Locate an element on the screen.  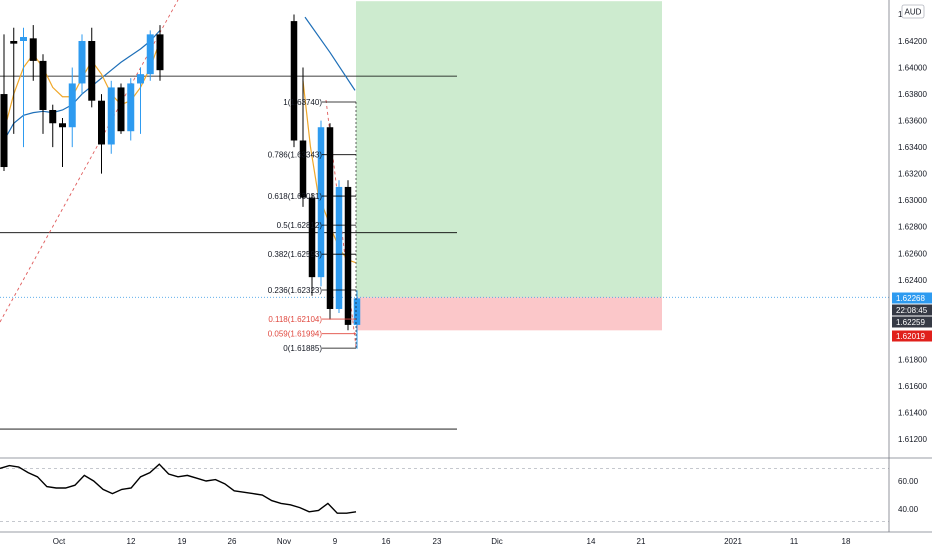
price-tick-label: 1.63200 is located at coordinates (912, 174).